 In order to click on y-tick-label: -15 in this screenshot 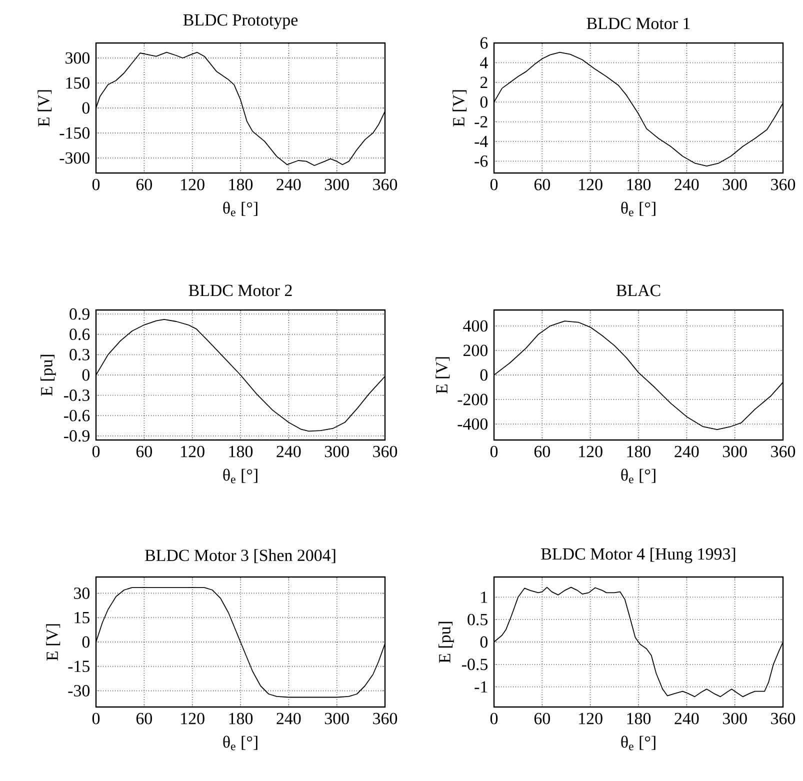, I will do `click(79, 666)`.